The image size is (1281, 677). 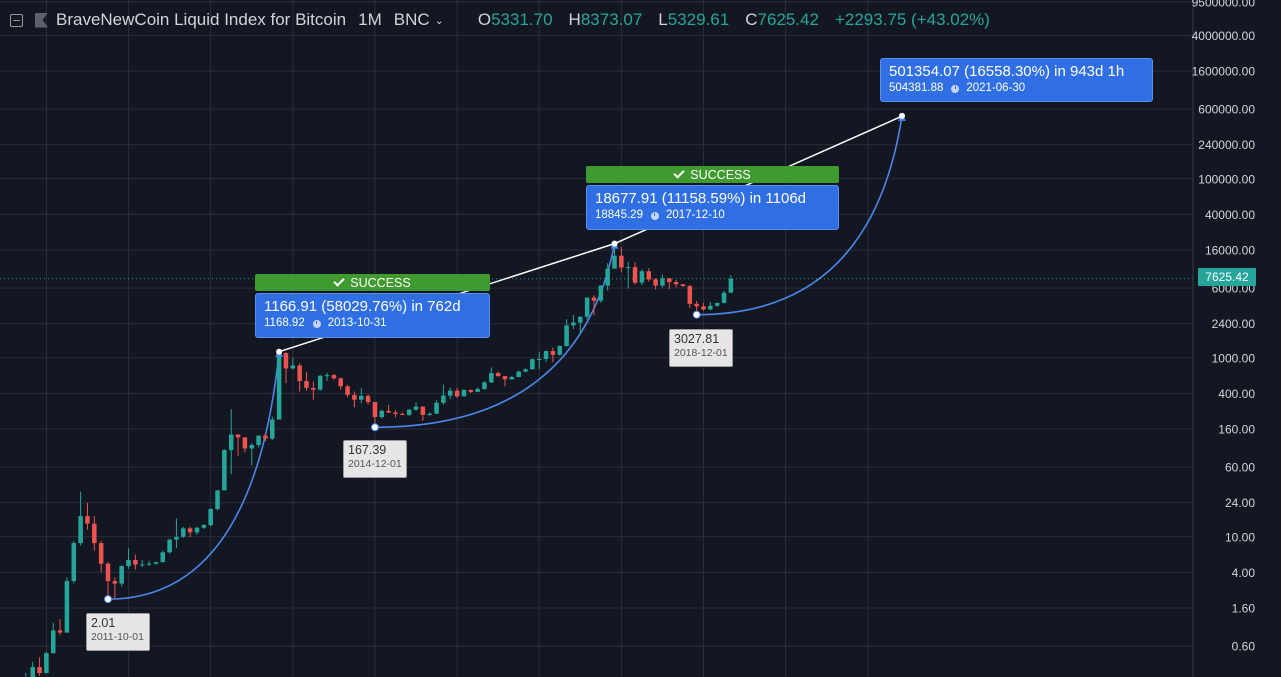 I want to click on chevron-down-icon: ⌄, so click(x=439, y=20).